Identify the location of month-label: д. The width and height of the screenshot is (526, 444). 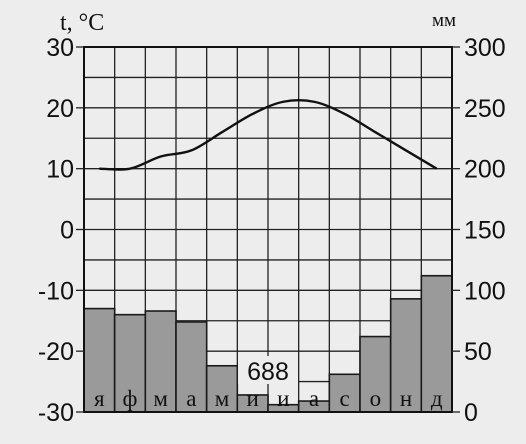
(437, 398).